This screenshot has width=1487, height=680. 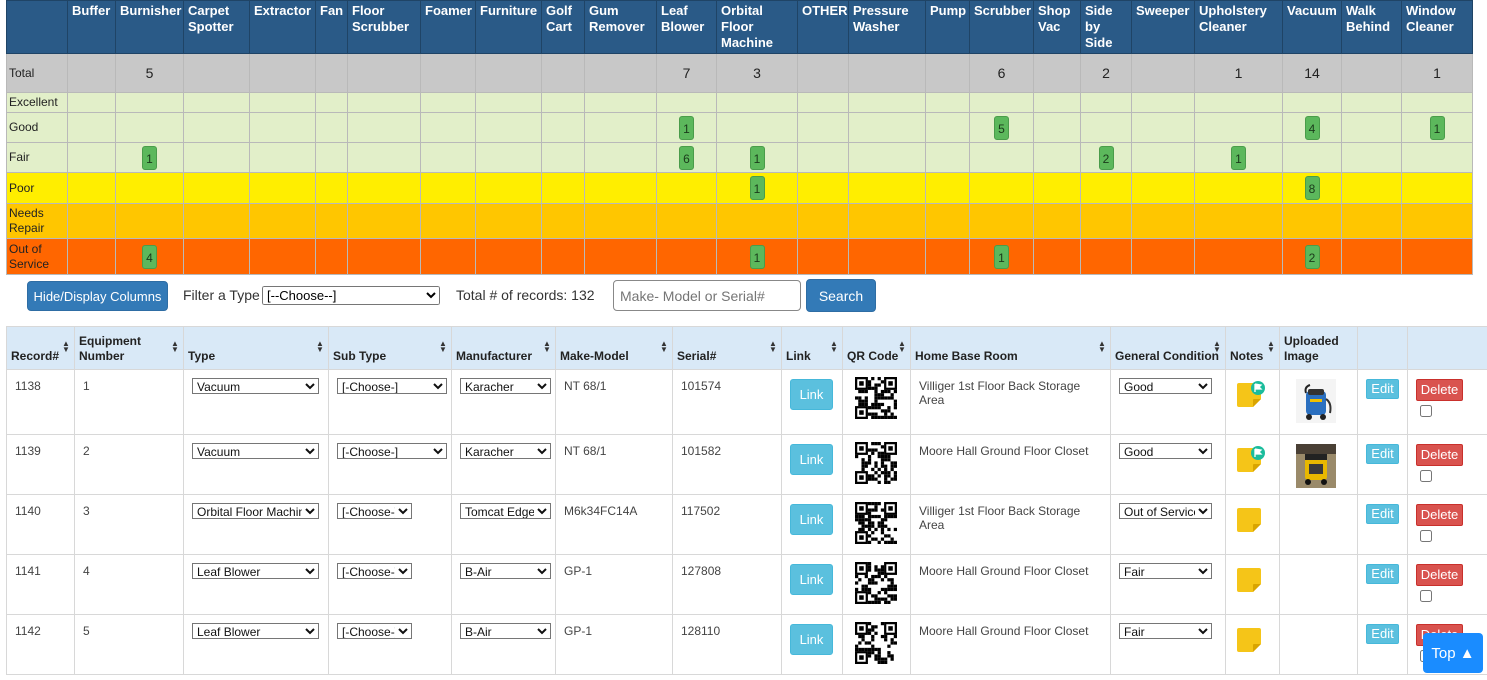 I want to click on summary-col-orbital-floor-machine: Orbital Floor Machine, so click(x=757, y=27).